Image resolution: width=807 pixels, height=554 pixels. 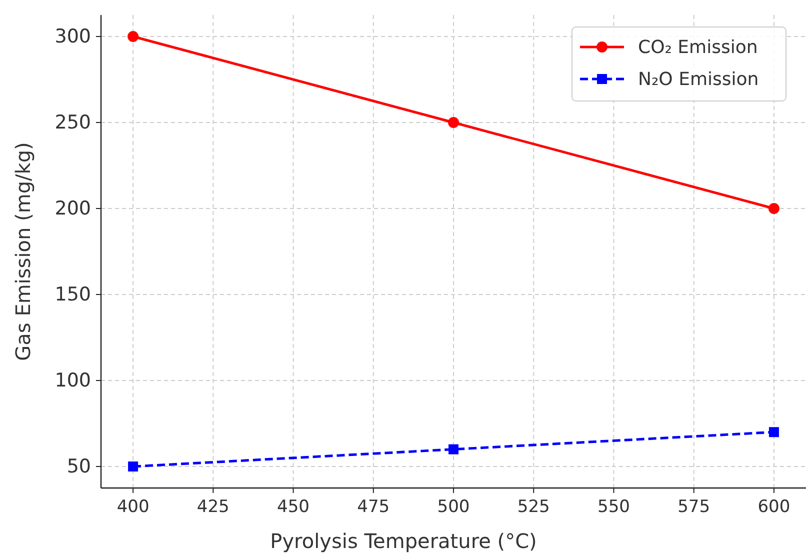 What do you see at coordinates (72, 37) in the screenshot?
I see `y-tick-label: 300` at bounding box center [72, 37].